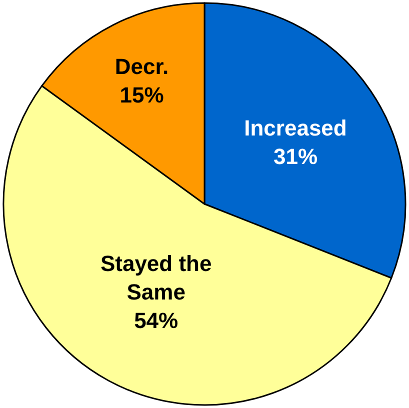 The height and width of the screenshot is (408, 409). Describe the element at coordinates (295, 156) in the screenshot. I see `data-label: 31%` at that location.